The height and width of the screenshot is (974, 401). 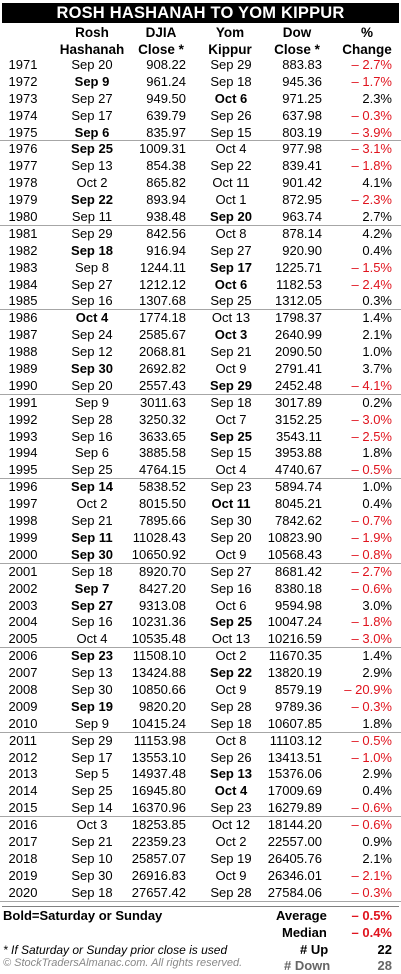 I want to click on djia-close-cell: 16945.80, so click(x=158, y=791).